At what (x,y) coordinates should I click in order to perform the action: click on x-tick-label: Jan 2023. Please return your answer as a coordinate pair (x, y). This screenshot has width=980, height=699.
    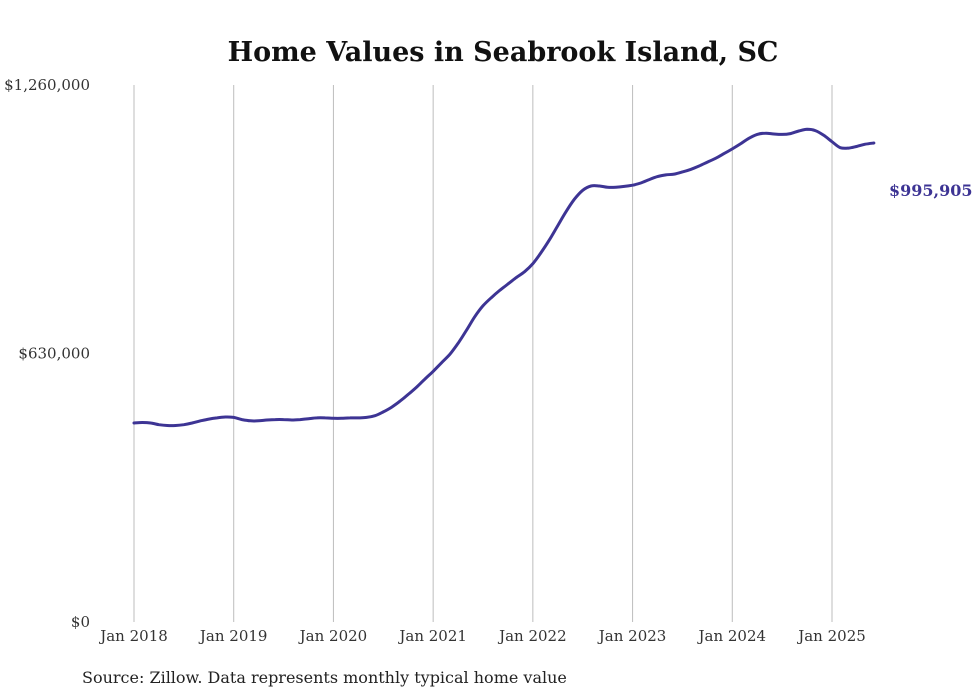
    Looking at the image, I should click on (632, 636).